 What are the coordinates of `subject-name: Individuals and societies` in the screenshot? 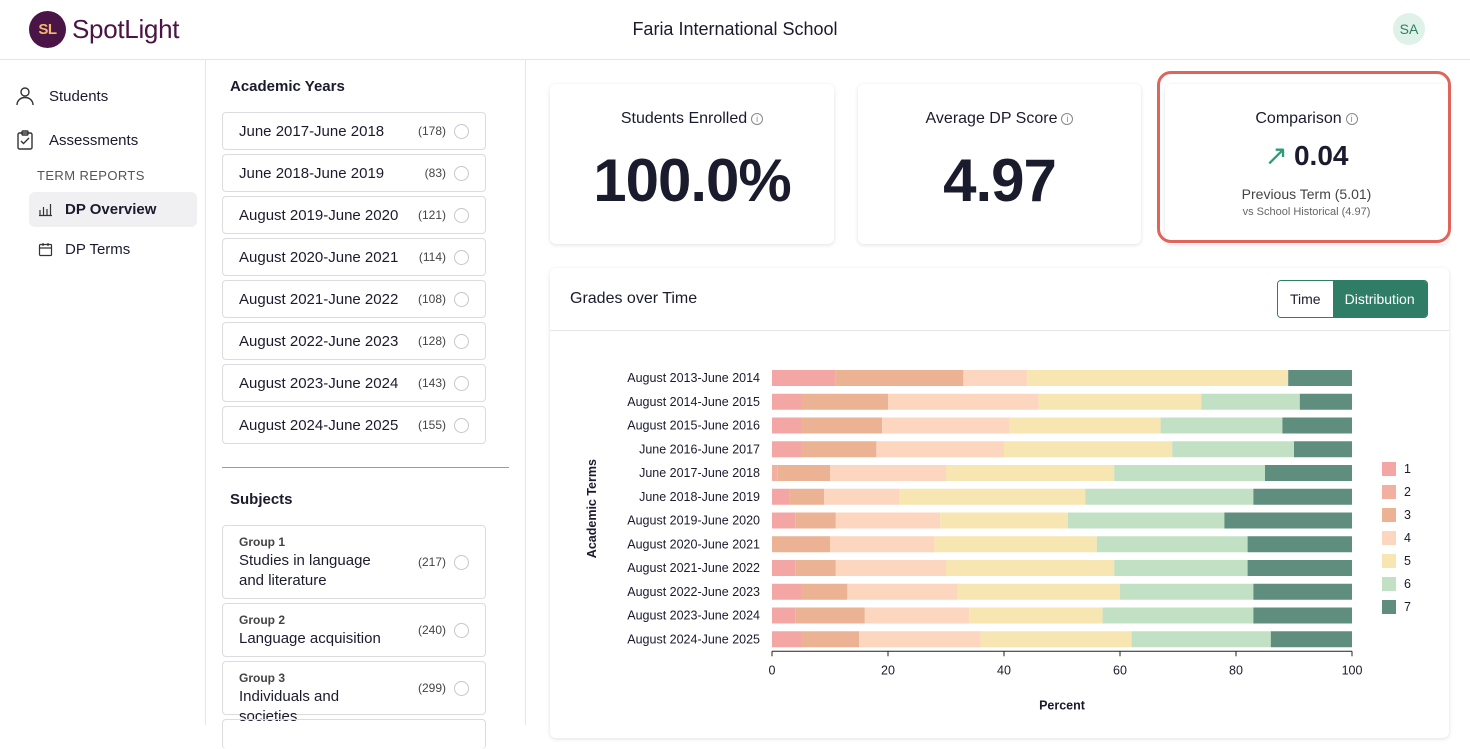 It's located at (289, 706).